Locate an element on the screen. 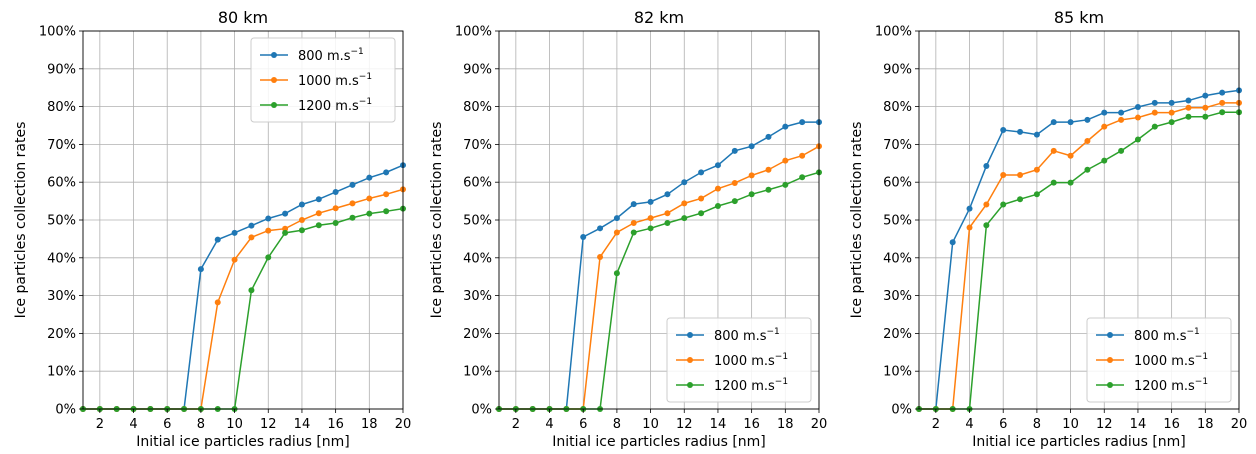  x-tick-label: 10 is located at coordinates (1070, 424).